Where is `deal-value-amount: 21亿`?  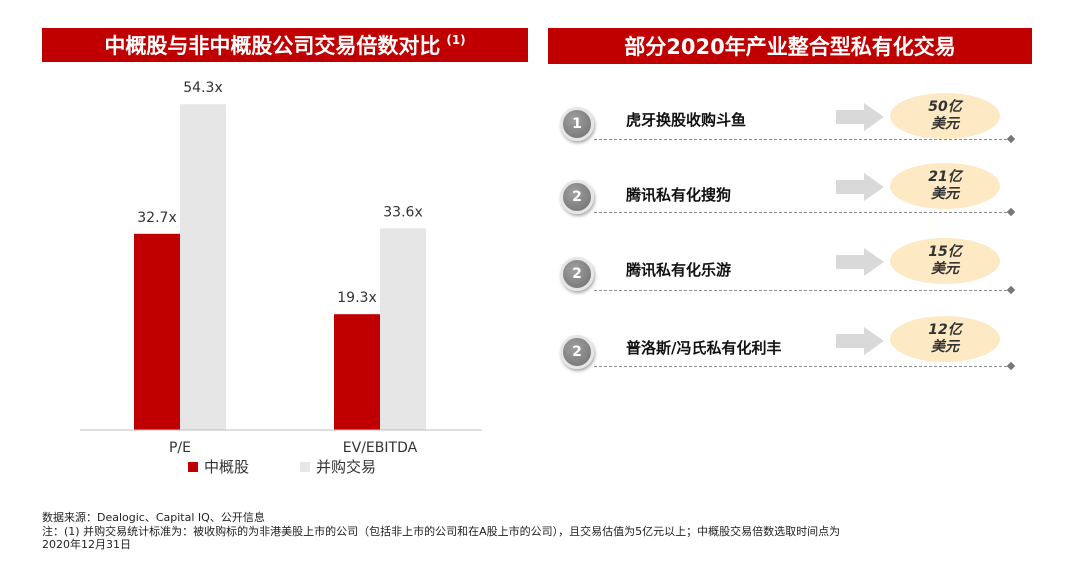 deal-value-amount: 21亿 is located at coordinates (945, 177).